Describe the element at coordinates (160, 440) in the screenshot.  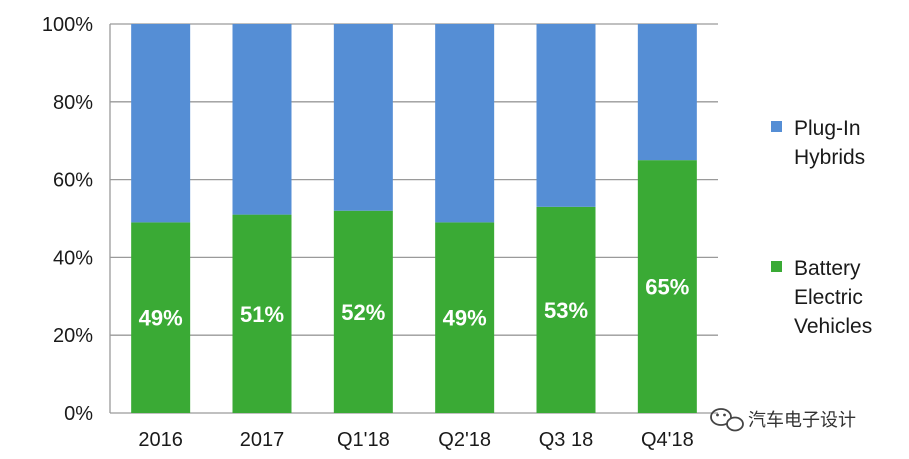
I see `x-tick-label: 2016` at that location.